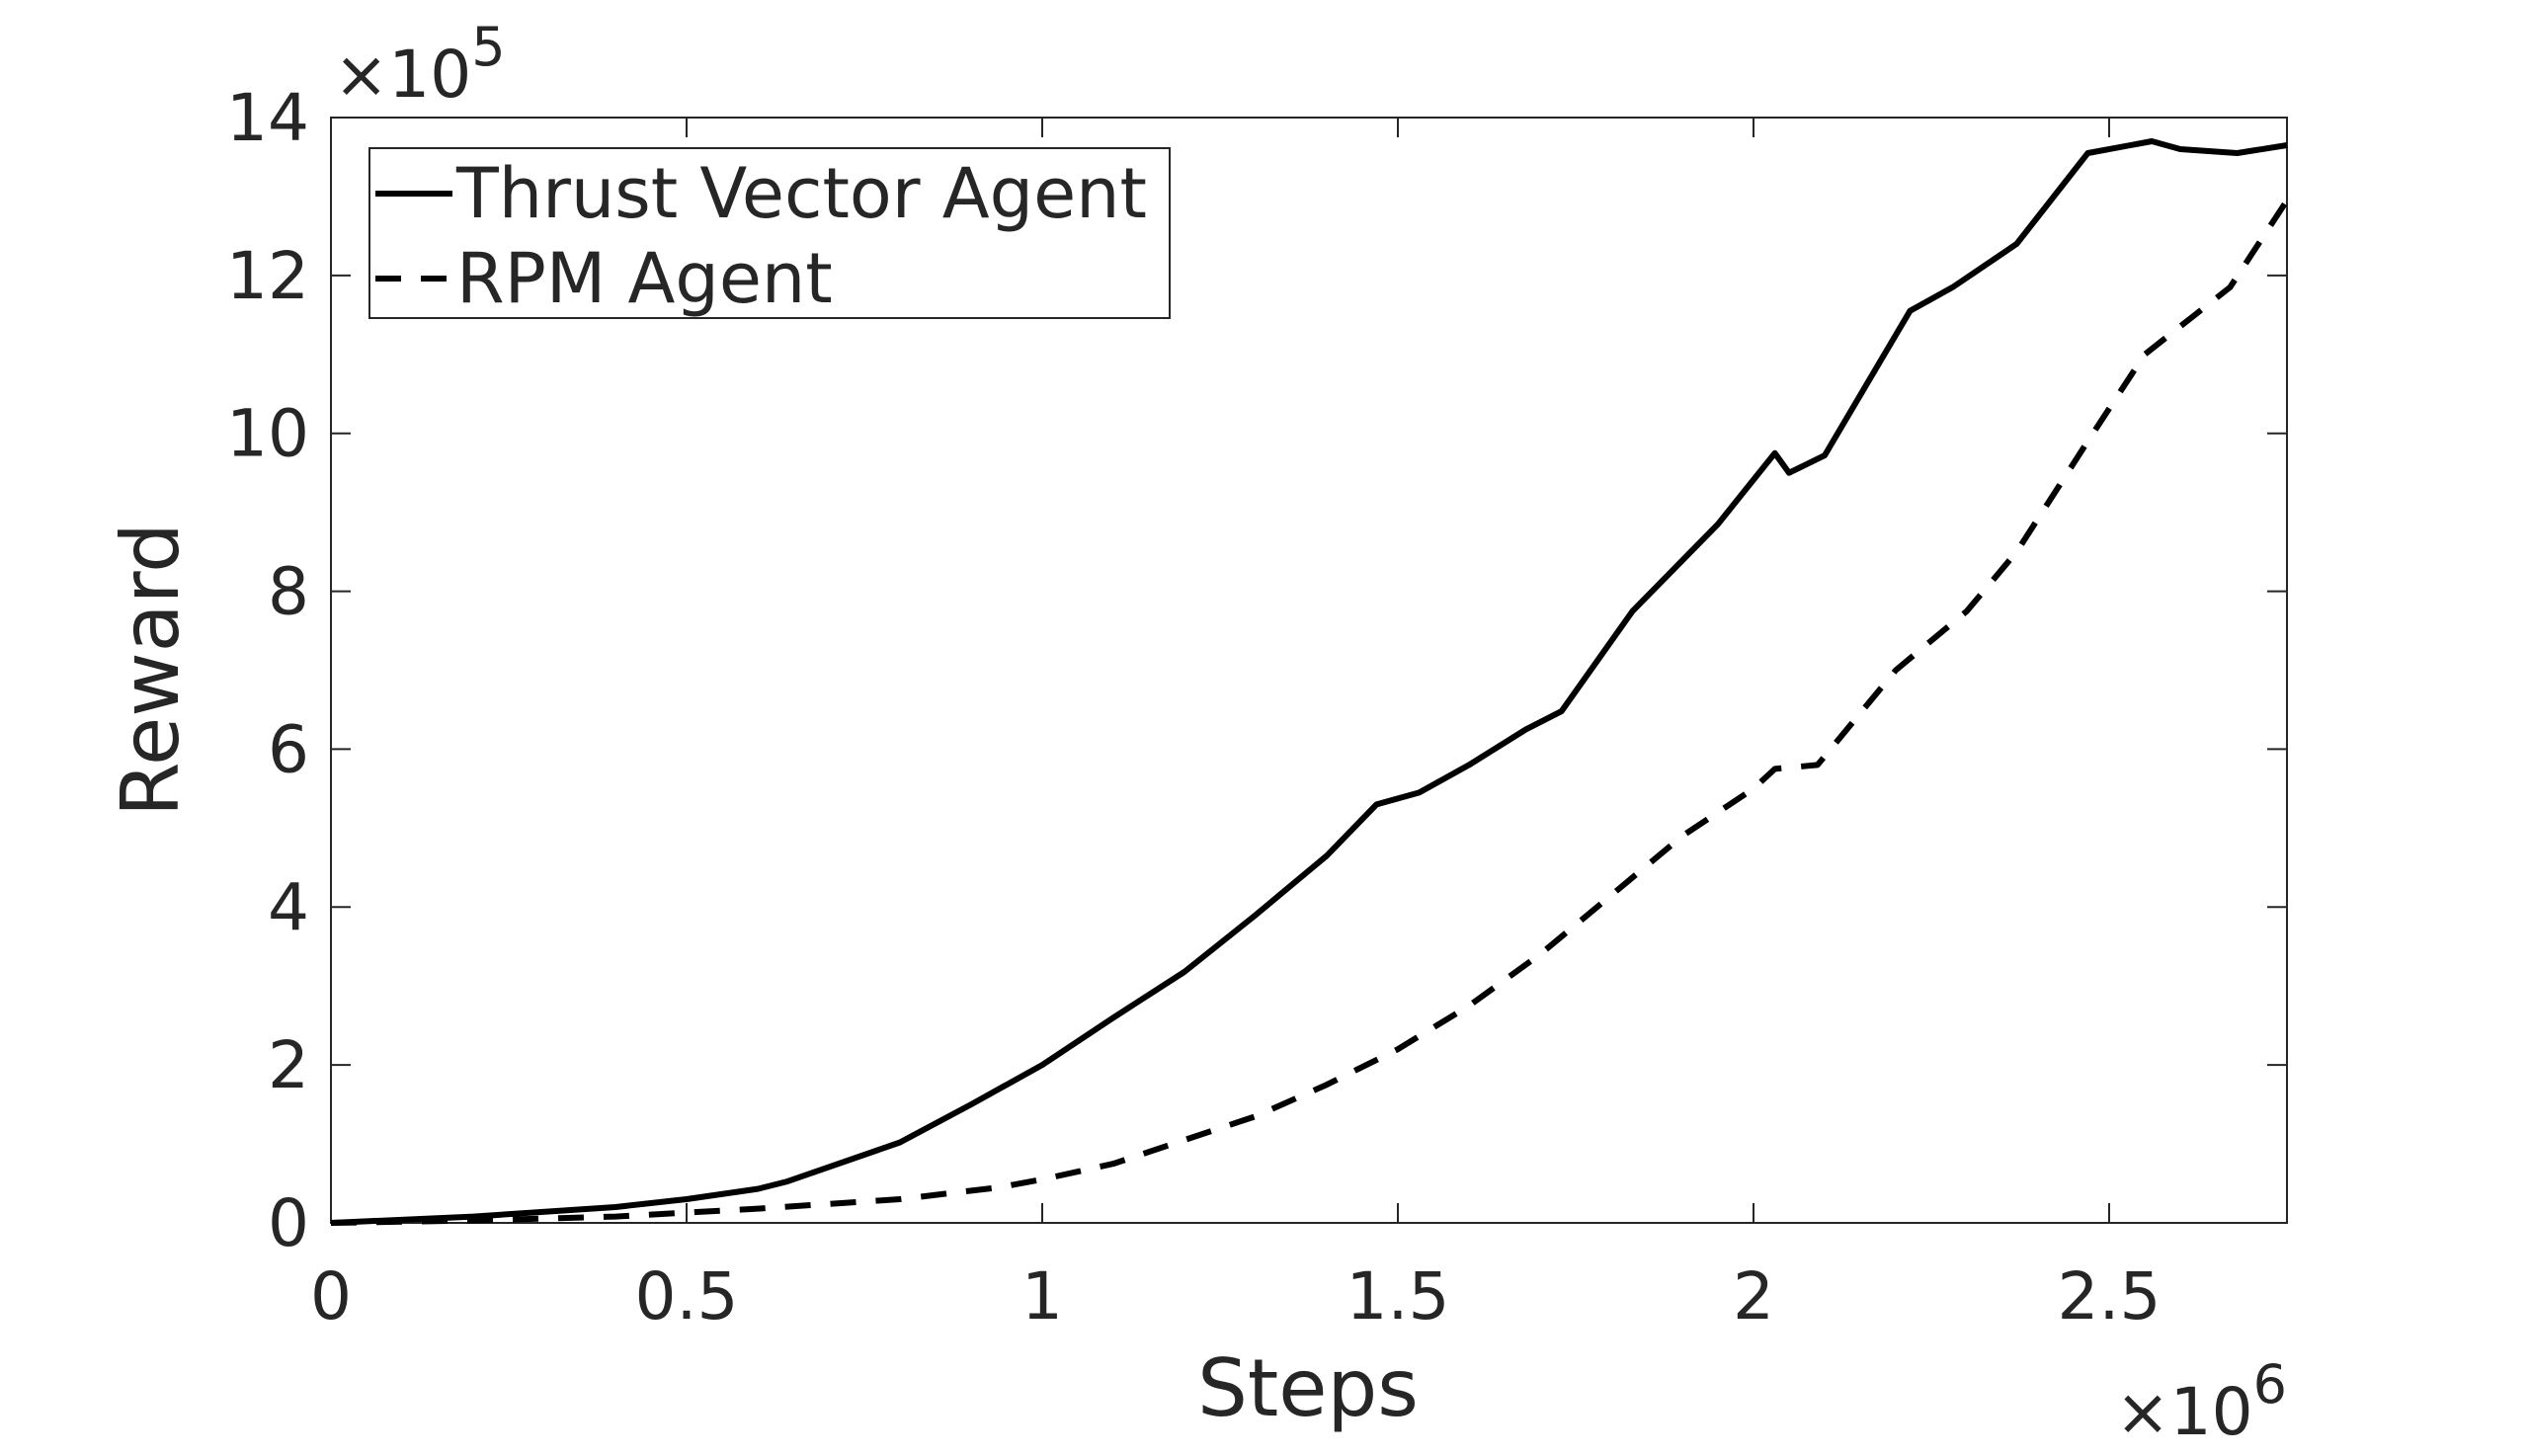  Describe the element at coordinates (151, 670) in the screenshot. I see `y-axis-label: Reward` at that location.